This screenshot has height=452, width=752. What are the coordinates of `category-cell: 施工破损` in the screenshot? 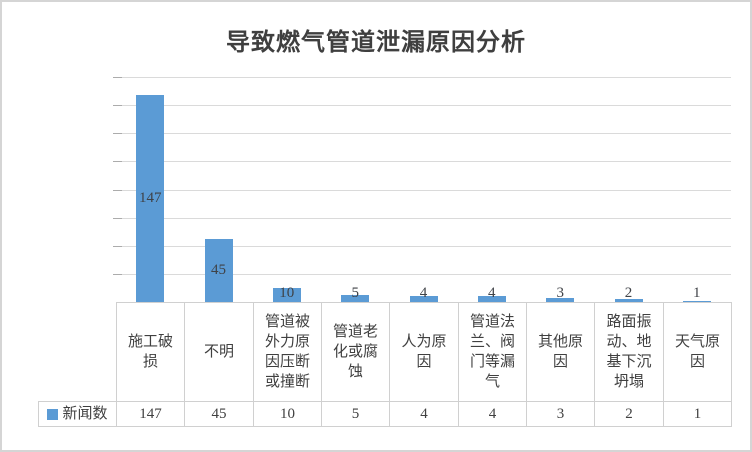 It's located at (150, 352).